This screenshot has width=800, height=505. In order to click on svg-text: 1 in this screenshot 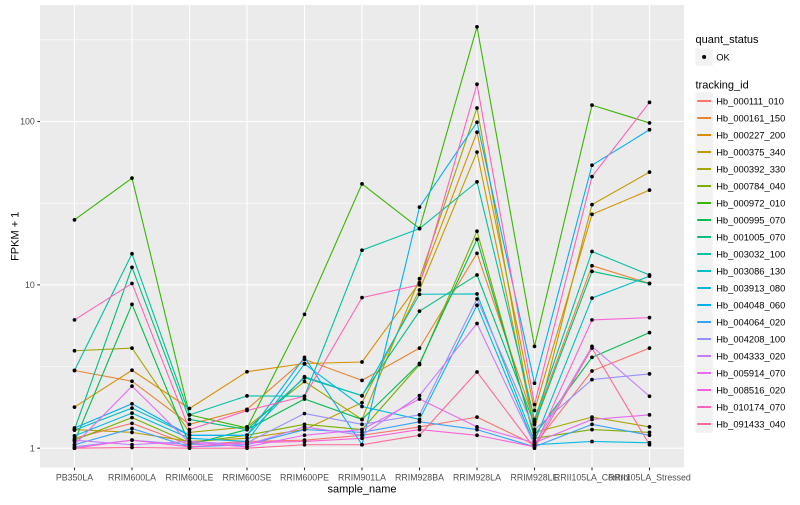, I will do `click(32, 448)`.